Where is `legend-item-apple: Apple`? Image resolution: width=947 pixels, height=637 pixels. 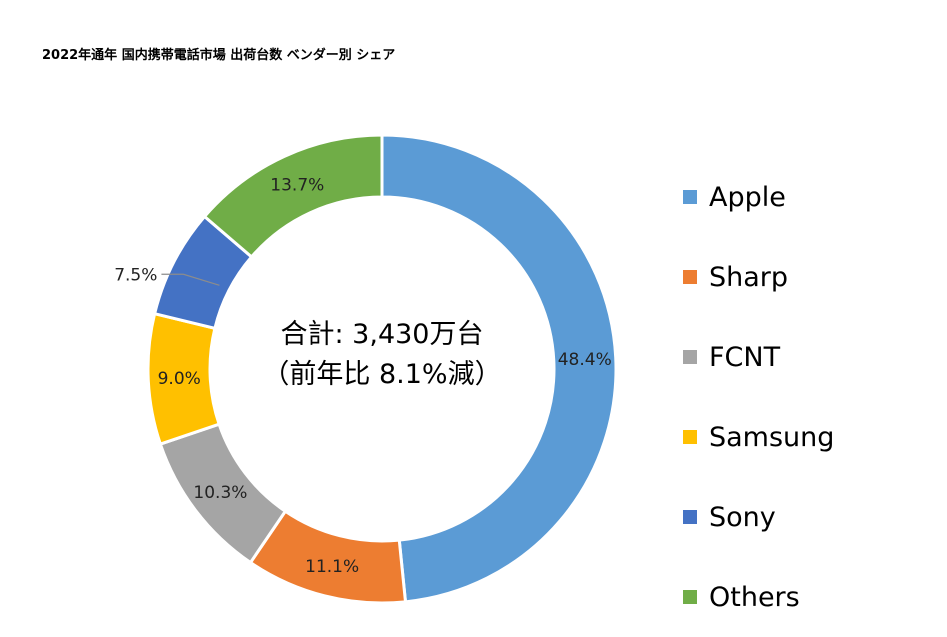
legend-item-apple: Apple is located at coordinates (758, 197).